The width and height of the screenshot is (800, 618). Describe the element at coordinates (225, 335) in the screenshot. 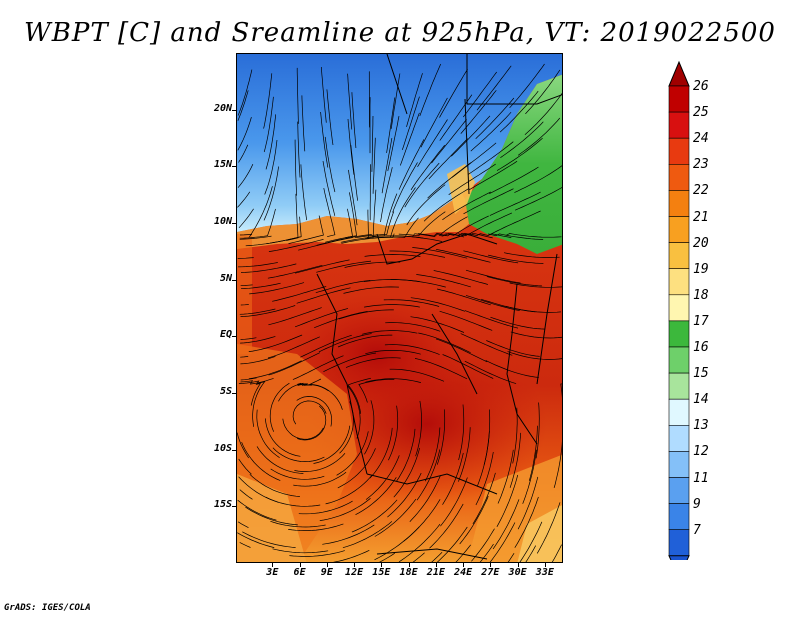

I see `y-tick-label: EQ` at that location.